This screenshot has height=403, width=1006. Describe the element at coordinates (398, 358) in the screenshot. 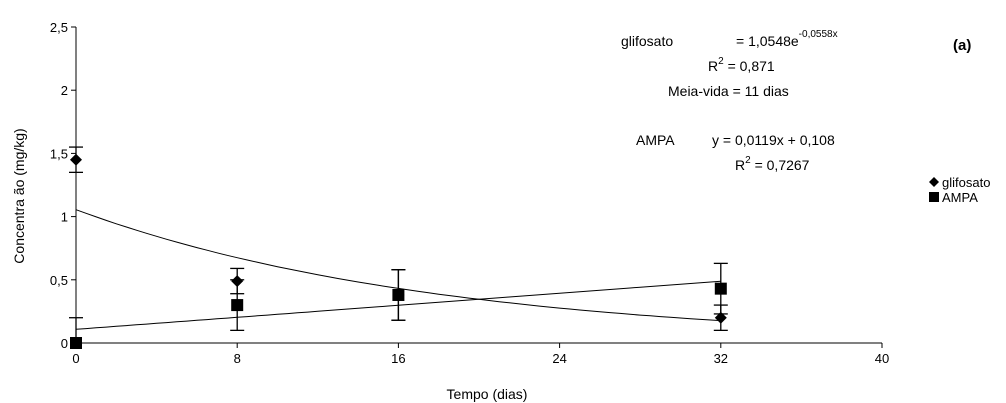

I see `x-tick-label: 16` at that location.